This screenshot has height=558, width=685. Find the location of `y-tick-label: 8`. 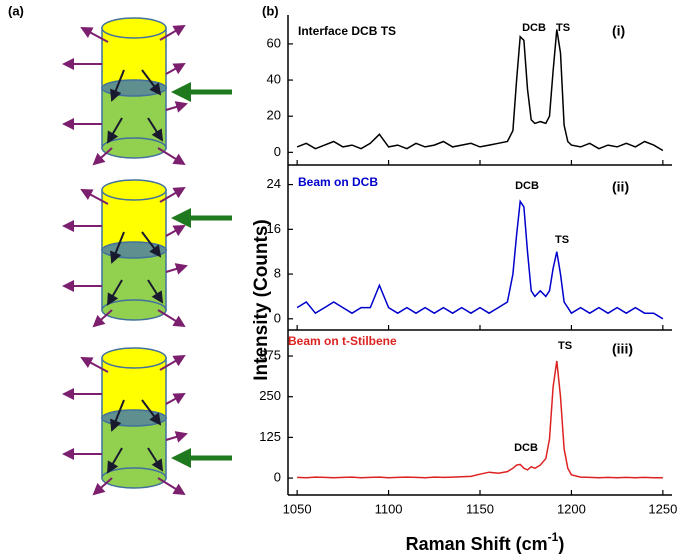

y-tick-label: 8 is located at coordinates (277, 273).